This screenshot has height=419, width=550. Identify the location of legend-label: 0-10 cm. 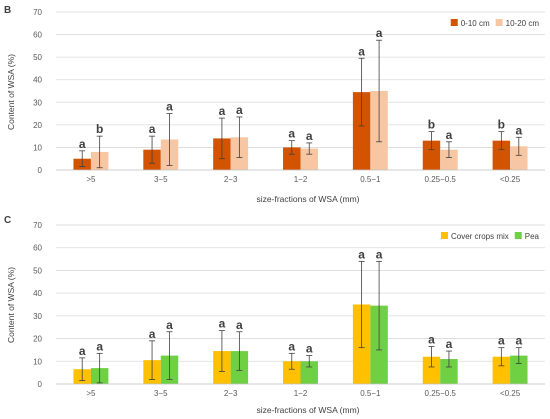
(475, 23).